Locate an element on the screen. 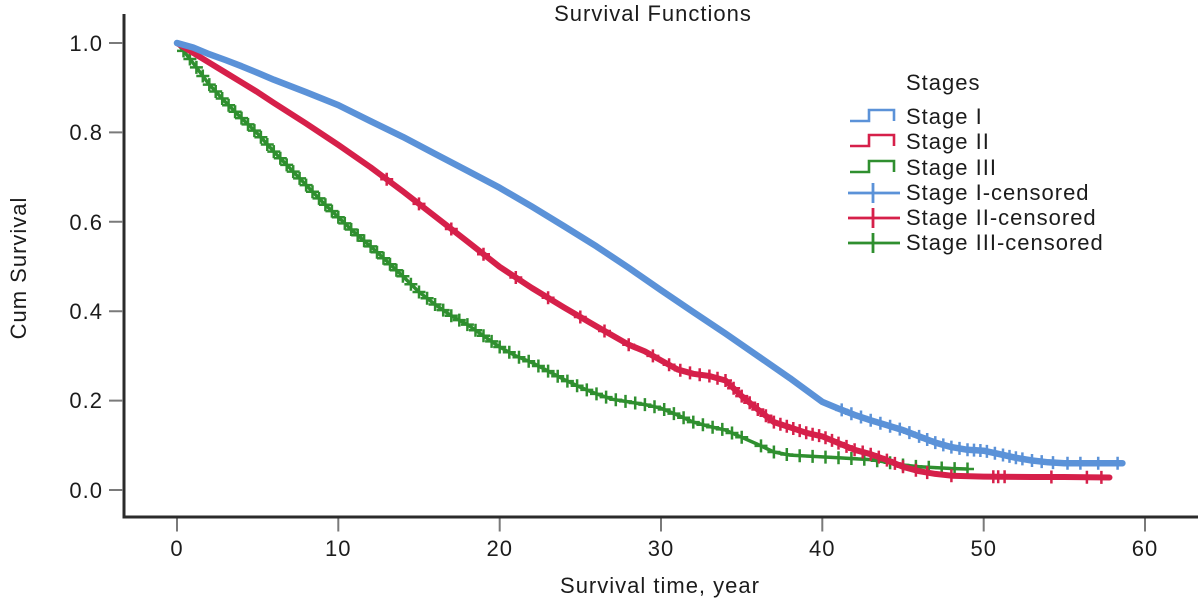 This screenshot has height=602, width=1200. legend-item-label: Stage I-censored is located at coordinates (998, 192).